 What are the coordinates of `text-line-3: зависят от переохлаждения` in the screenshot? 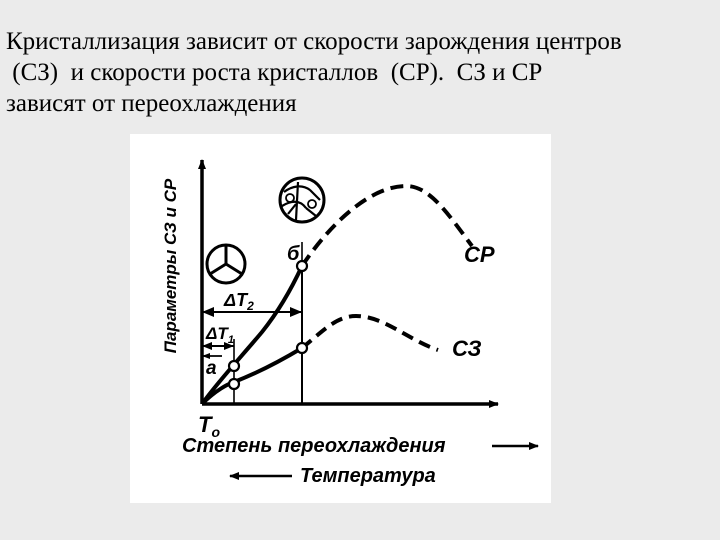 It's located at (151, 103).